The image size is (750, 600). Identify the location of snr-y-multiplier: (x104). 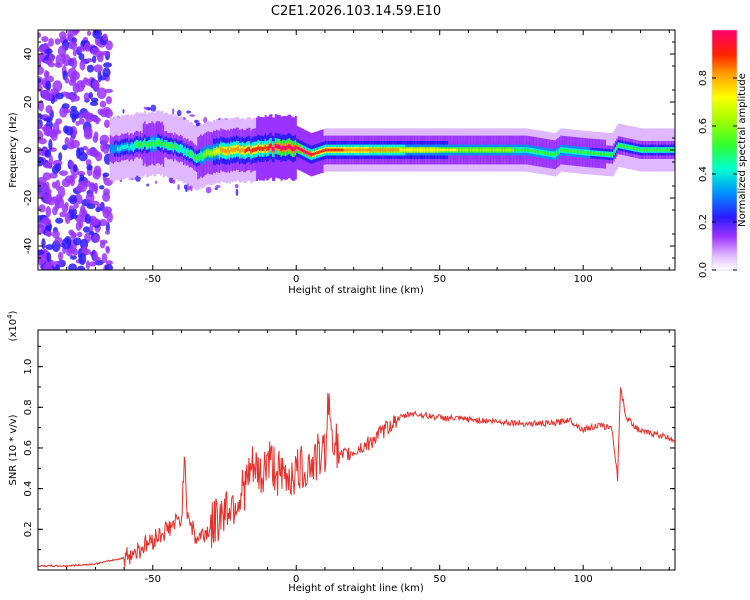
(12, 325).